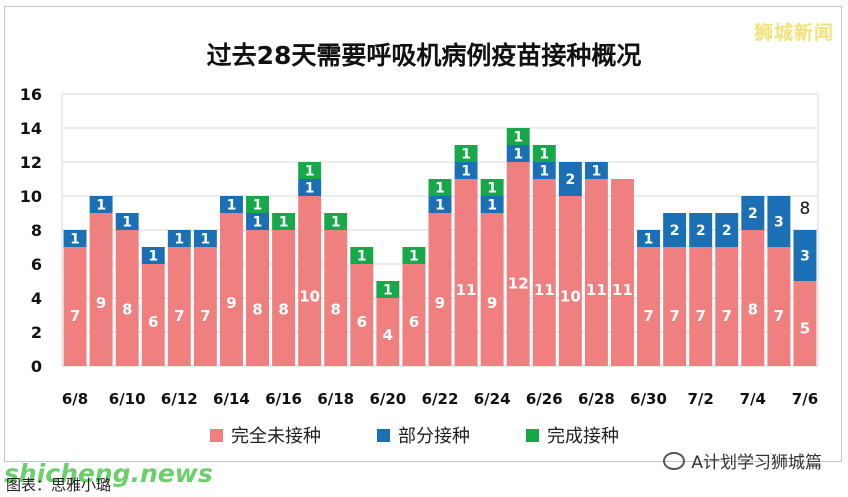 Image resolution: width=848 pixels, height=497 pixels. I want to click on data-label-unvaccinated-6-19: 6, so click(362, 322).